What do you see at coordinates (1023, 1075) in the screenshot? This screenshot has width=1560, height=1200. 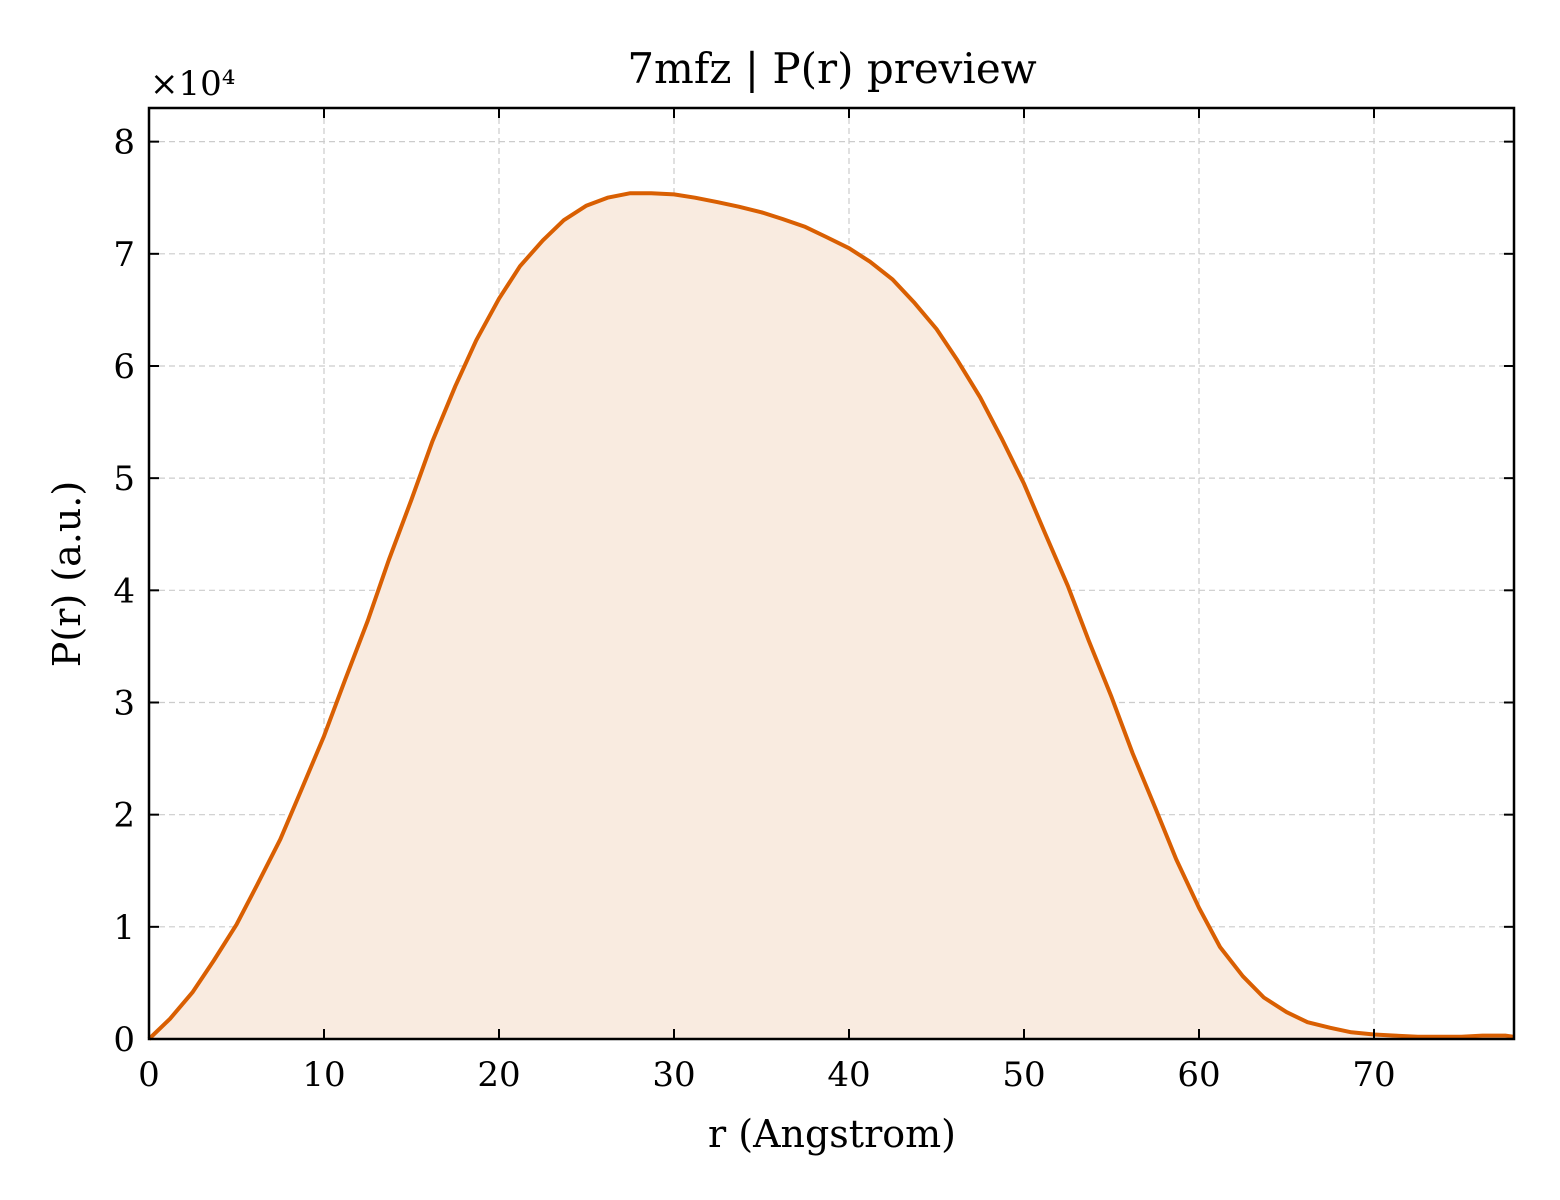 I see `x-tick-label: 50` at bounding box center [1023, 1075].